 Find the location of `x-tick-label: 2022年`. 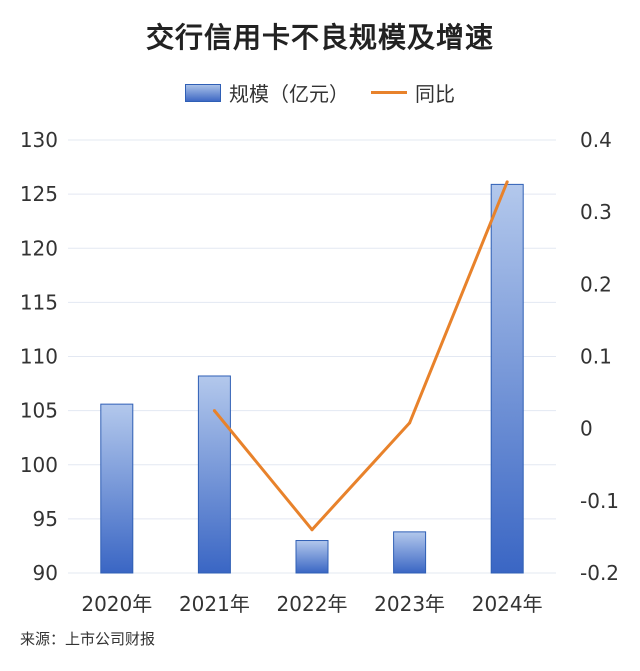

x-tick-label: 2022年 is located at coordinates (312, 604).